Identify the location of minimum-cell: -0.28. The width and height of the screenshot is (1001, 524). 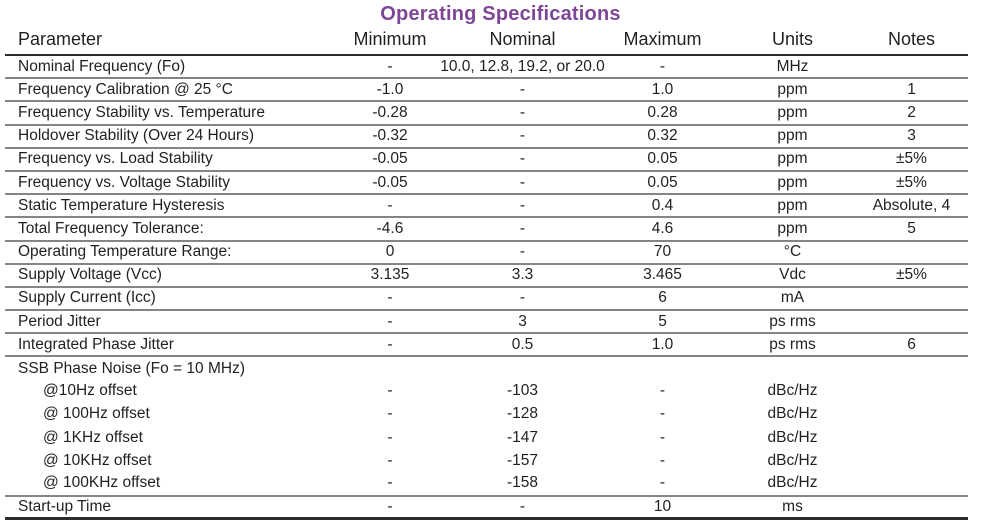
(390, 113).